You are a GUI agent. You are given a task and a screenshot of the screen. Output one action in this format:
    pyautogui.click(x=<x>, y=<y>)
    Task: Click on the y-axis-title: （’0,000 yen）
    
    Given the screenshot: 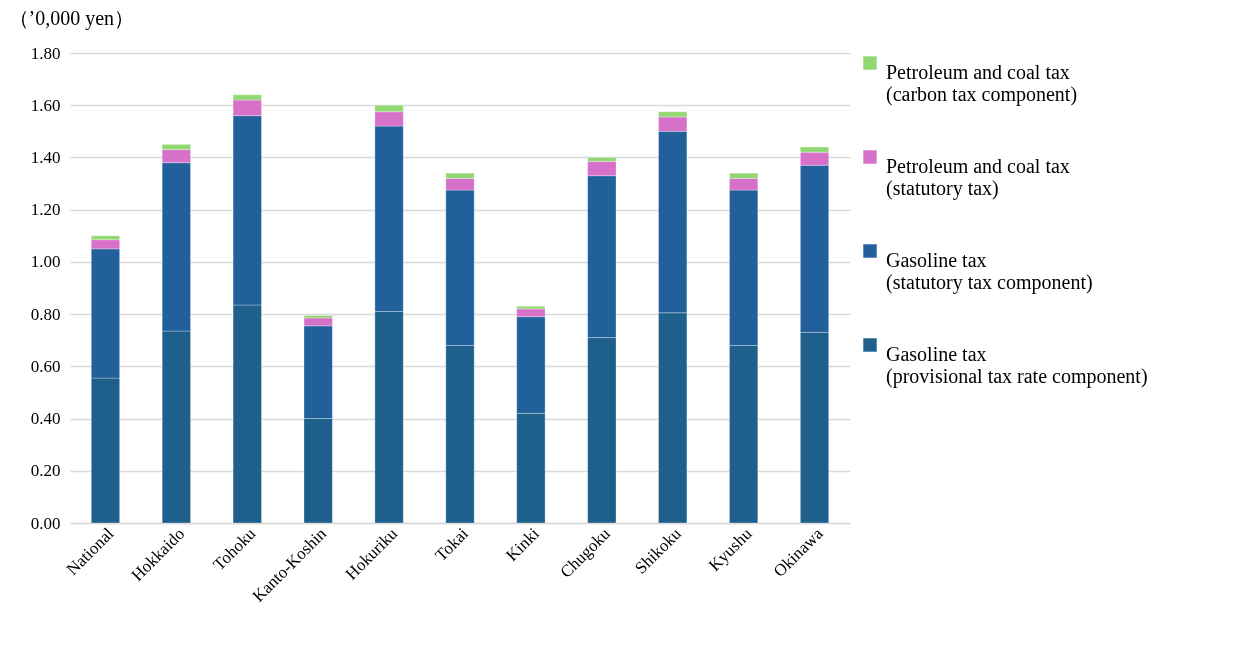 What is the action you would take?
    pyautogui.click(x=71, y=18)
    